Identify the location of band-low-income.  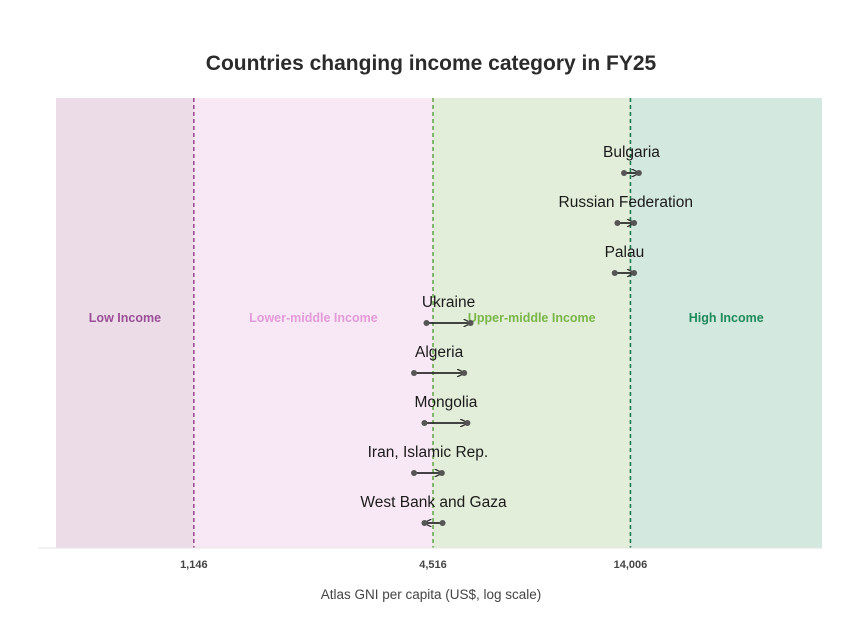
(125, 323).